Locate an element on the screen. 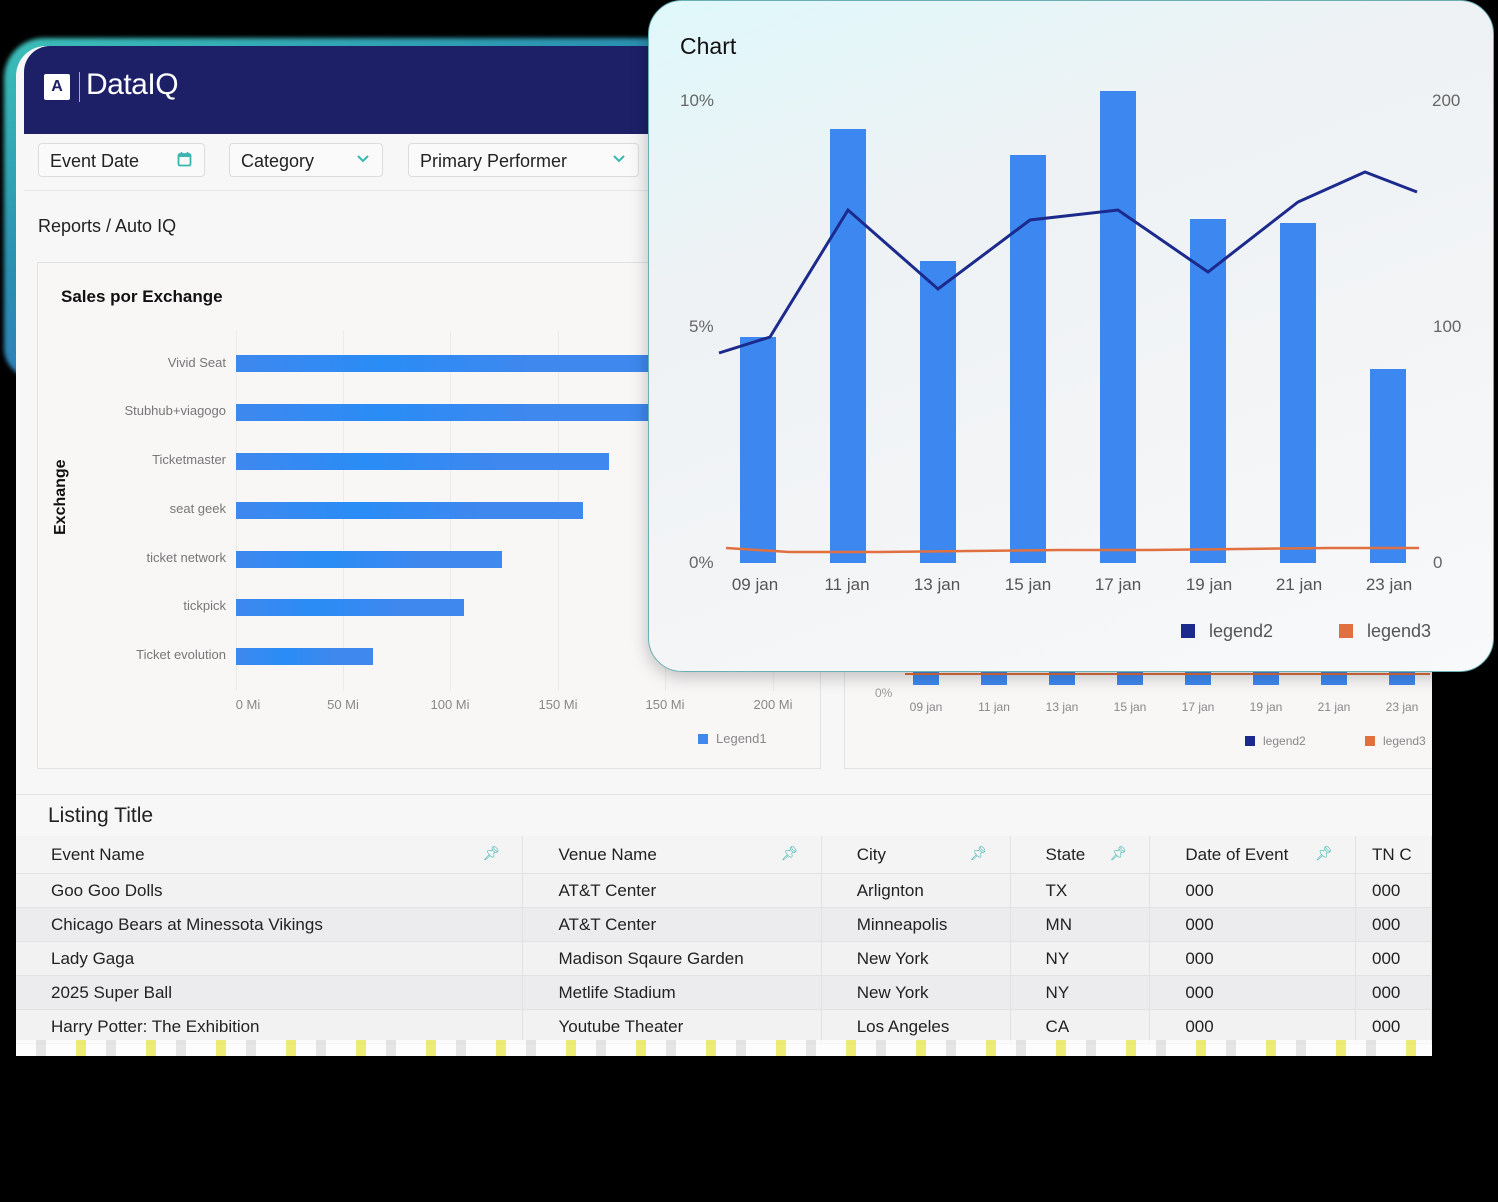  category-label: Category is located at coordinates (278, 161).